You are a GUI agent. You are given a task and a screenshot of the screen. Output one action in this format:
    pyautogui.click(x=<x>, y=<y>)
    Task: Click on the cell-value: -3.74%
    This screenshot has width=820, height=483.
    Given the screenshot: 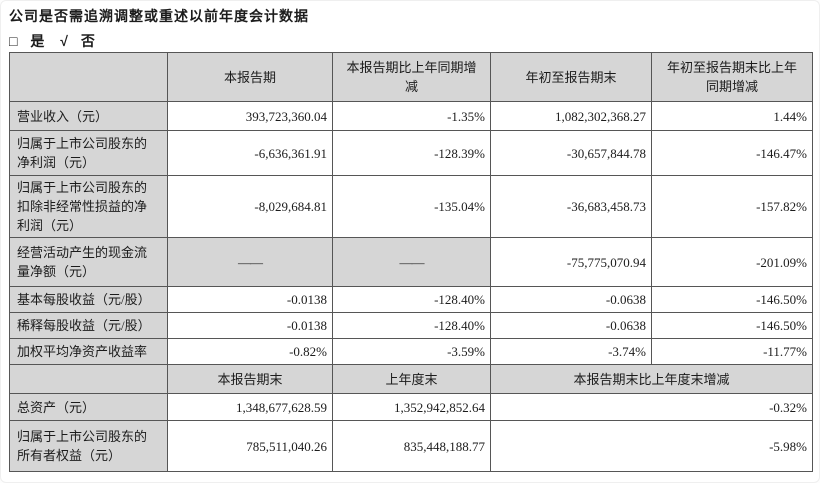 What is the action you would take?
    pyautogui.click(x=571, y=351)
    